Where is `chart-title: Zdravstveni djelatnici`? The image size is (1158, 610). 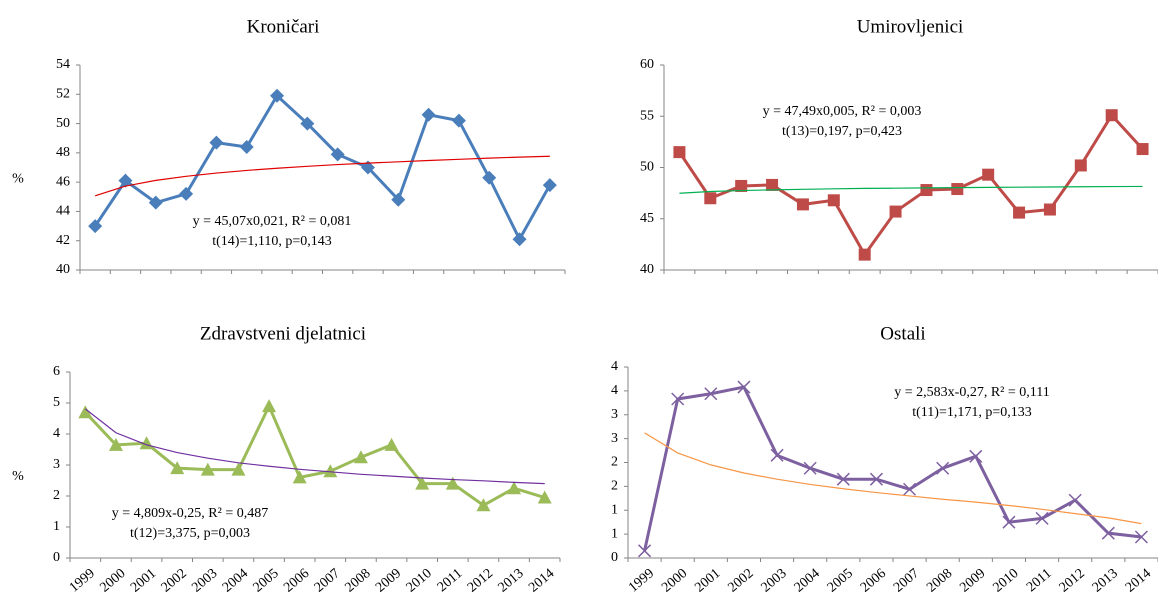
chart-title: Zdravstveni djelatnici is located at coordinates (283, 333).